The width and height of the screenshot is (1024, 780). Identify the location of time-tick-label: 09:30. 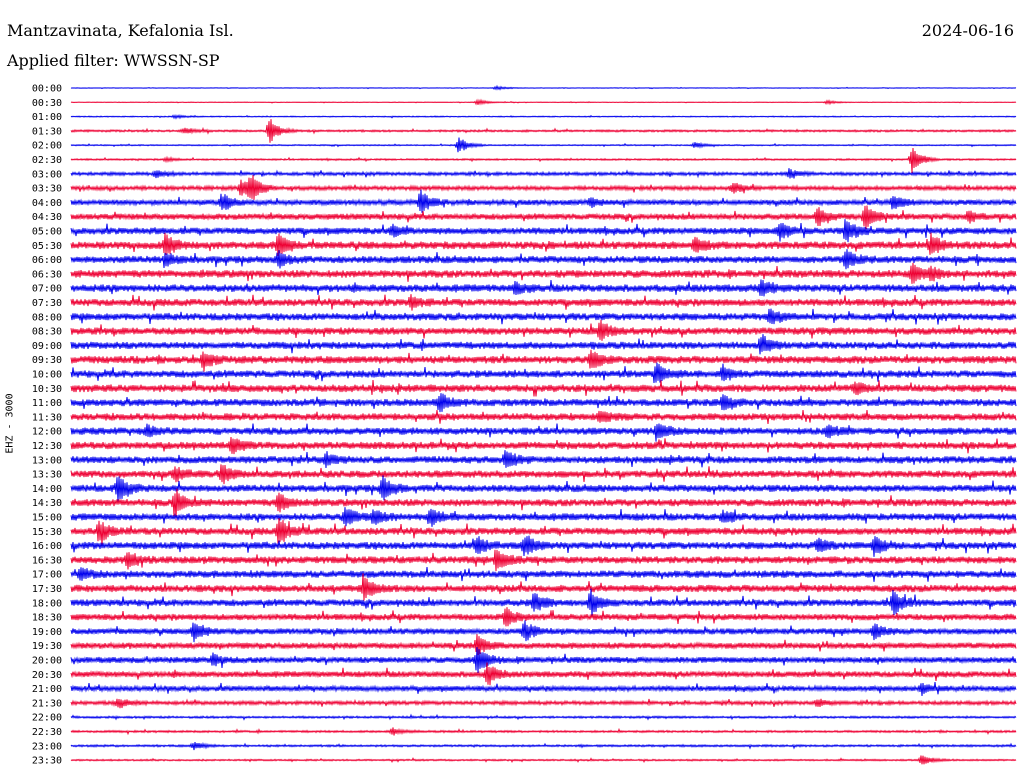
(47, 360).